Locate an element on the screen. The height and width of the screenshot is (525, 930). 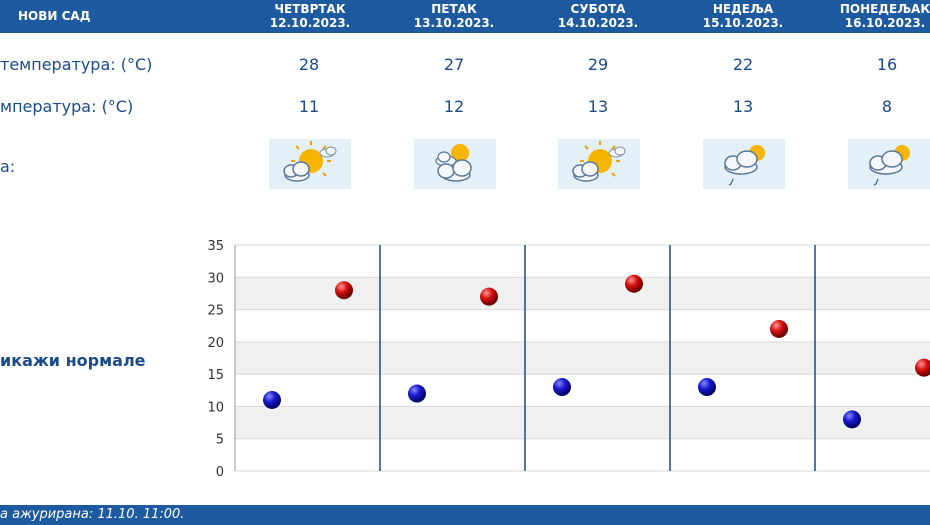
day-header-1: ЧЕТВРТАК 12.10.2023. is located at coordinates (310, 15).